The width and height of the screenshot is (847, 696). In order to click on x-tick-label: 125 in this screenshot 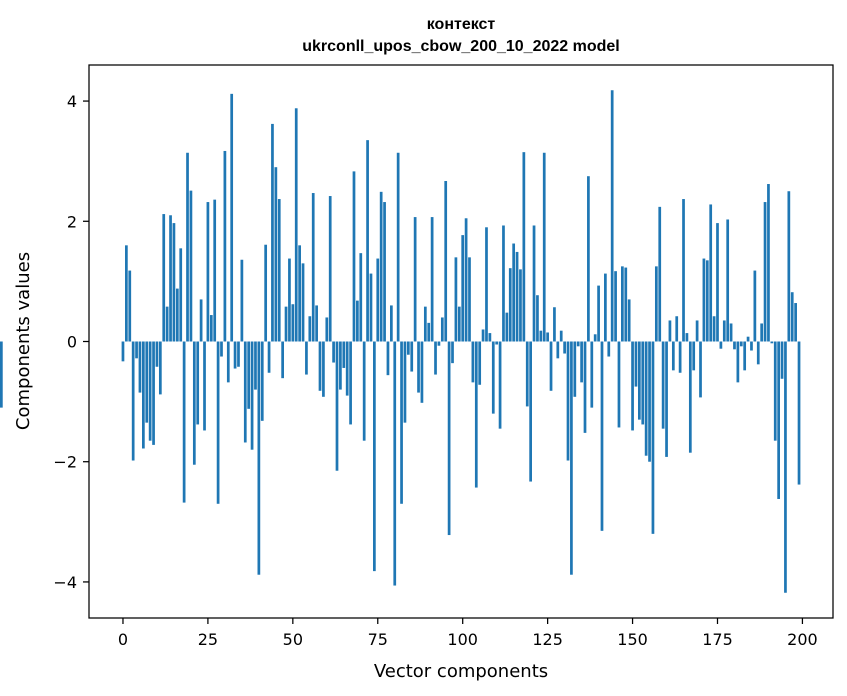, I will do `click(547, 639)`.